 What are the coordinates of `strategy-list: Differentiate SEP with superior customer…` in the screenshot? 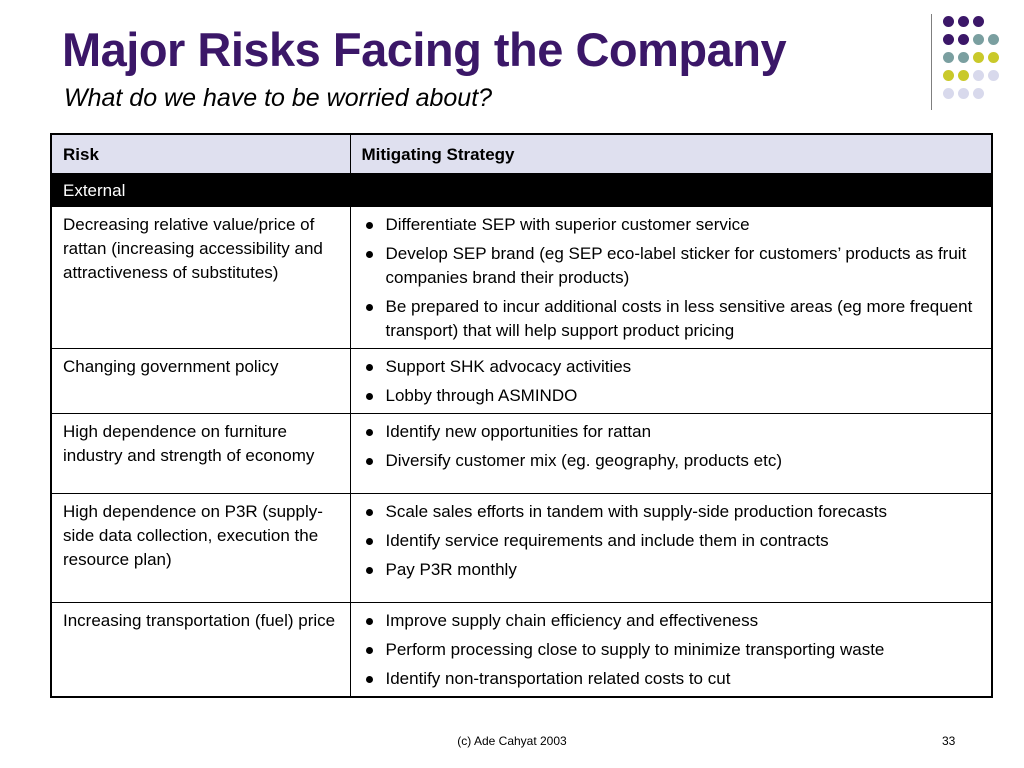 It's located at (672, 278).